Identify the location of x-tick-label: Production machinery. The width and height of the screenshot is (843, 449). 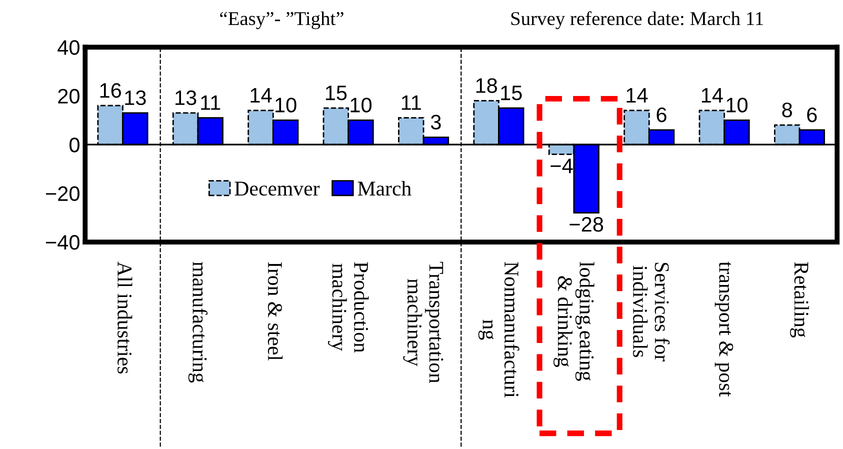
(348, 307).